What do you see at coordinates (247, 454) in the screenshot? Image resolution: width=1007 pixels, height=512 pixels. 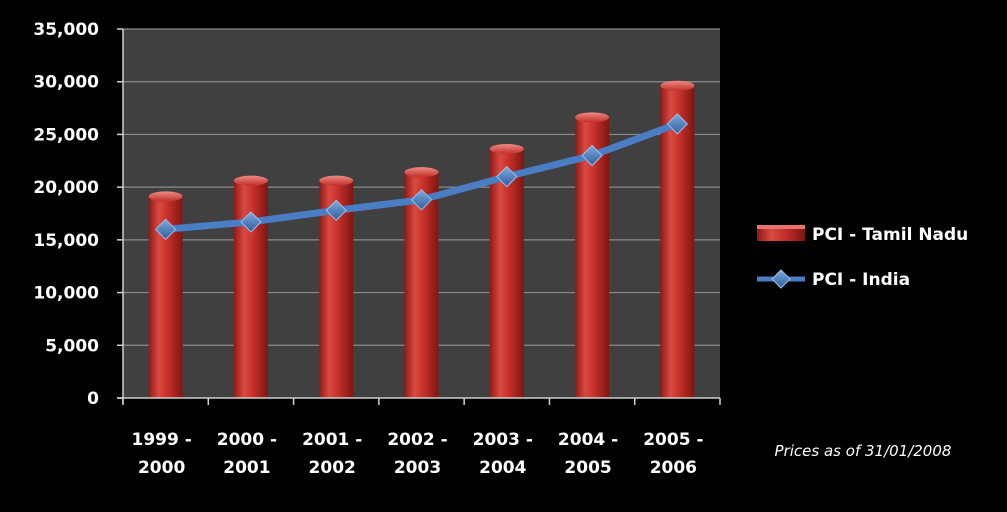 I see `x-tick-label: 2000 -2001` at bounding box center [247, 454].